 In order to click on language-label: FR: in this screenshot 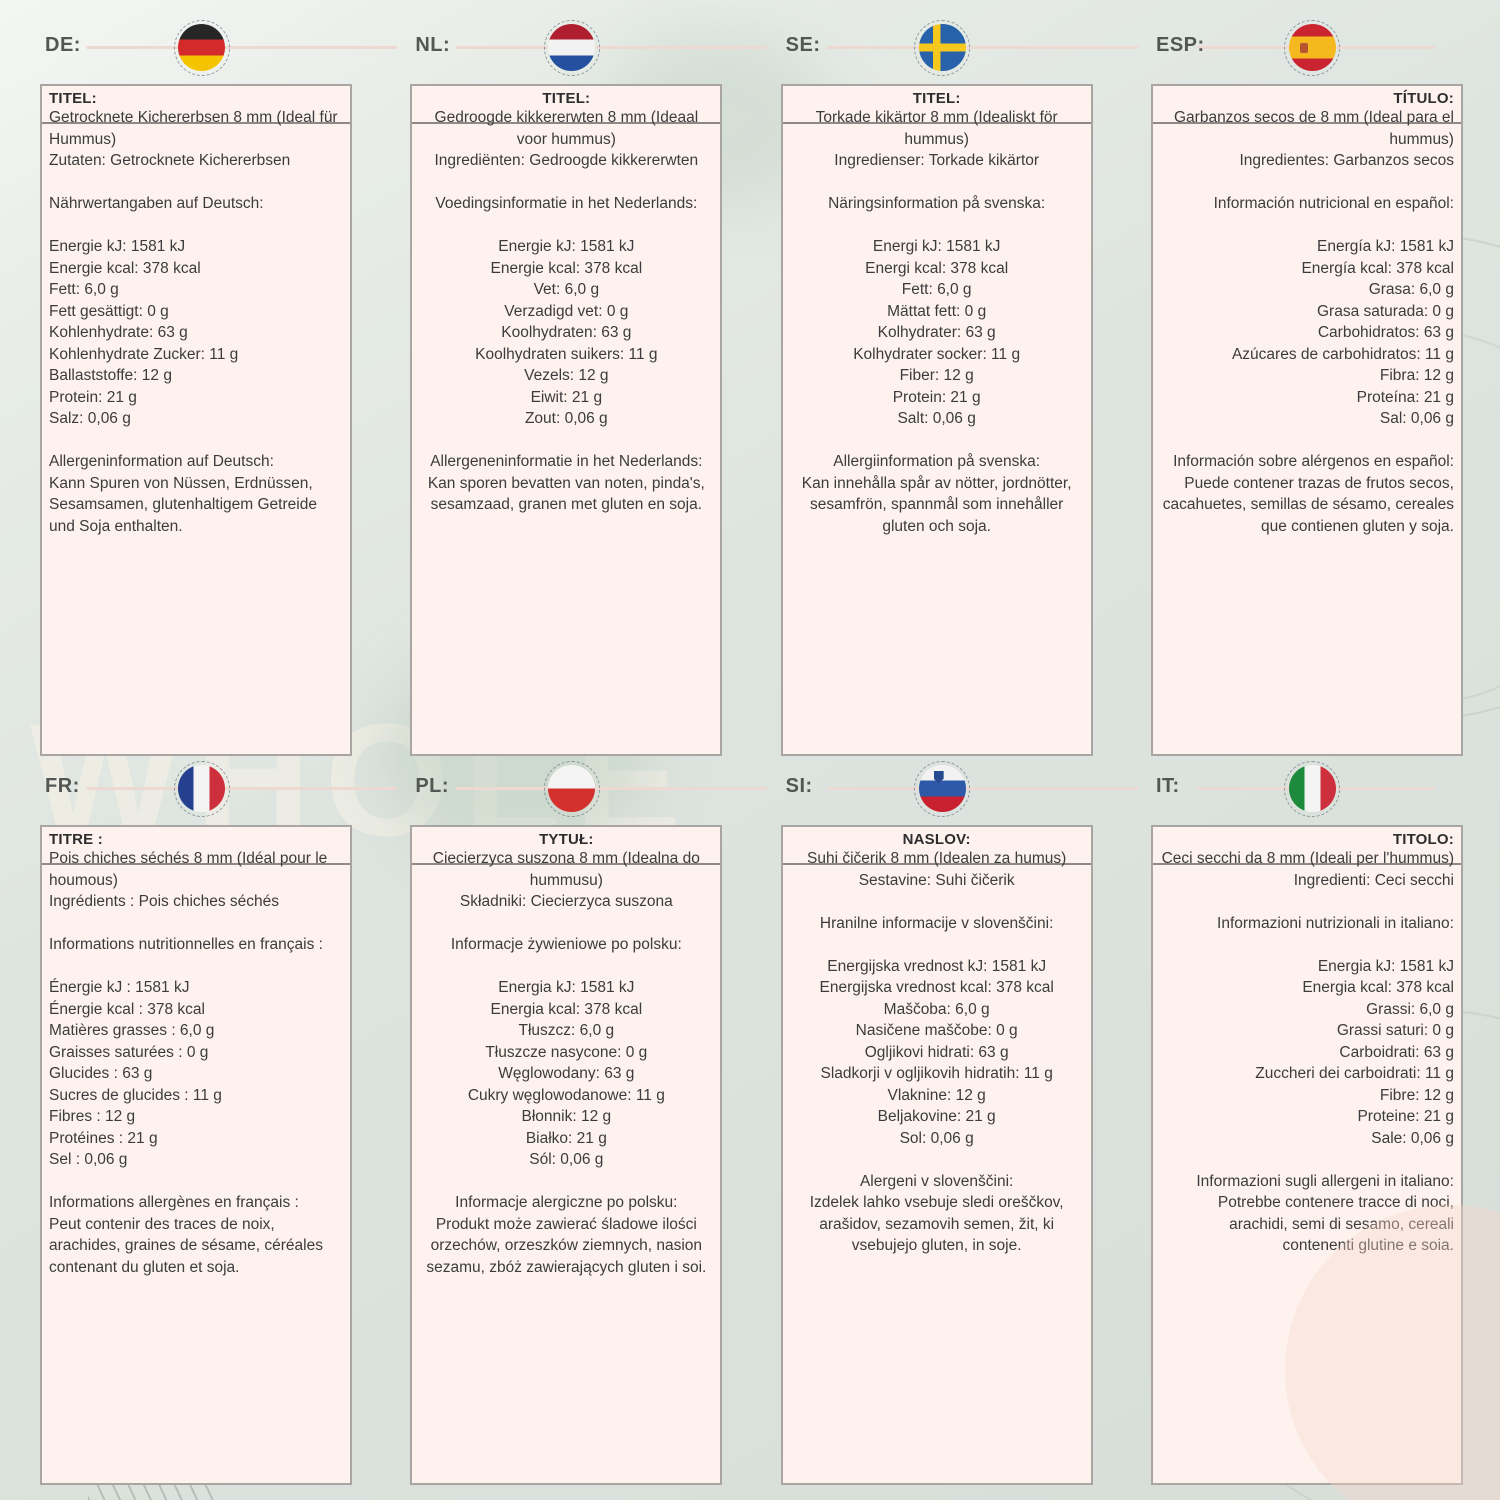, I will do `click(62, 786)`.